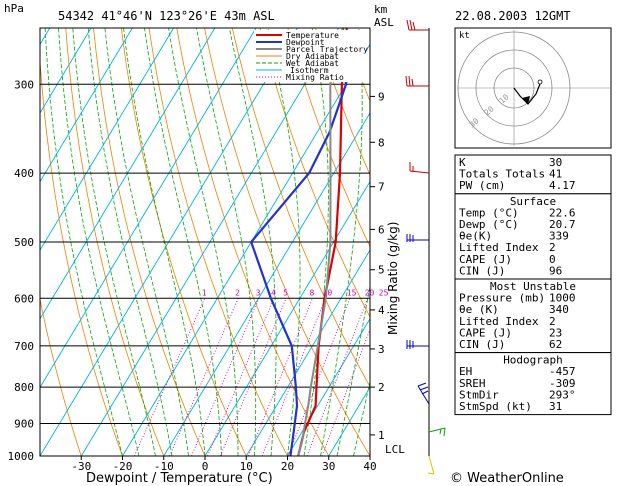  What do you see at coordinates (562, 371) in the screenshot?
I see `table-row-value: -457` at bounding box center [562, 371].